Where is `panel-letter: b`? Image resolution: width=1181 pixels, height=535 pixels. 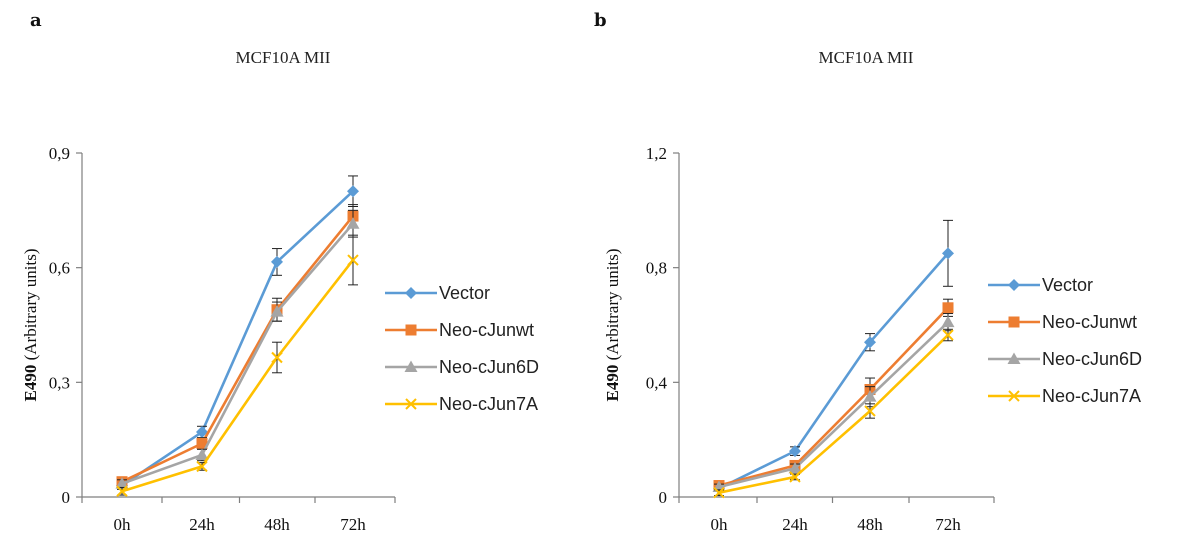 panel-letter: b is located at coordinates (600, 20).